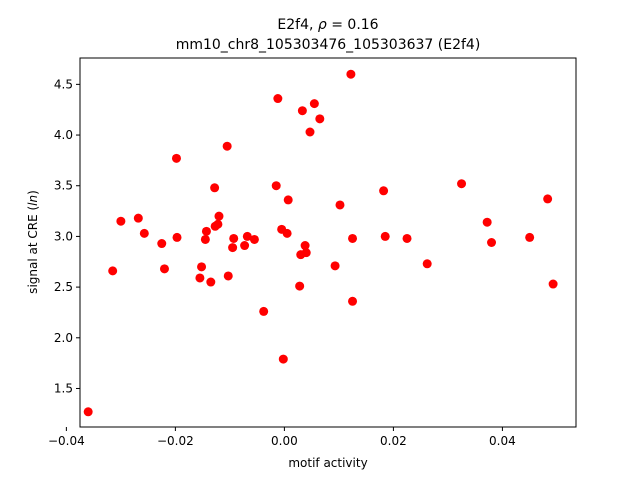 This screenshot has width=640, height=480. Describe the element at coordinates (393, 441) in the screenshot. I see `x-tick-label-3: 0.02` at that location.